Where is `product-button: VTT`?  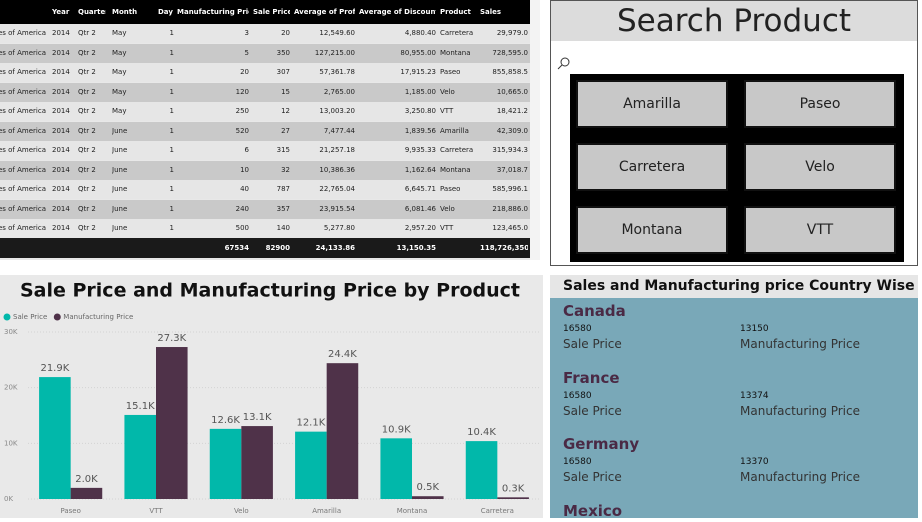
product-button: VTT is located at coordinates (820, 230).